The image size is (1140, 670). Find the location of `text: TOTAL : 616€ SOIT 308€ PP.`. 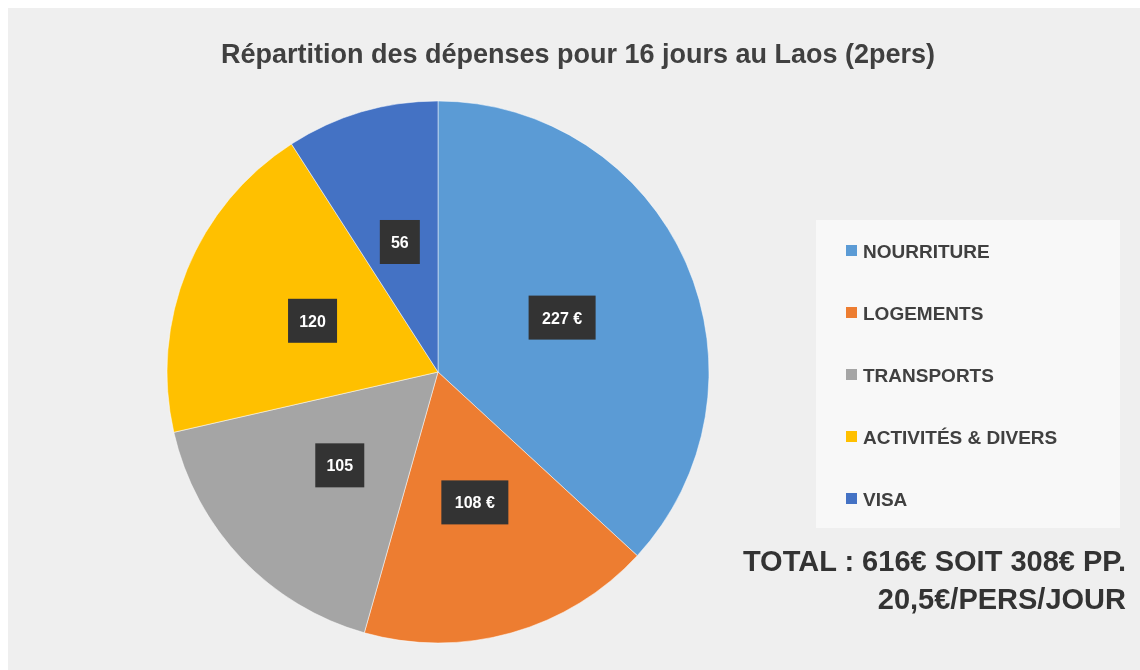

text: TOTAL : 616€ SOIT 308€ PP. is located at coordinates (934, 561).